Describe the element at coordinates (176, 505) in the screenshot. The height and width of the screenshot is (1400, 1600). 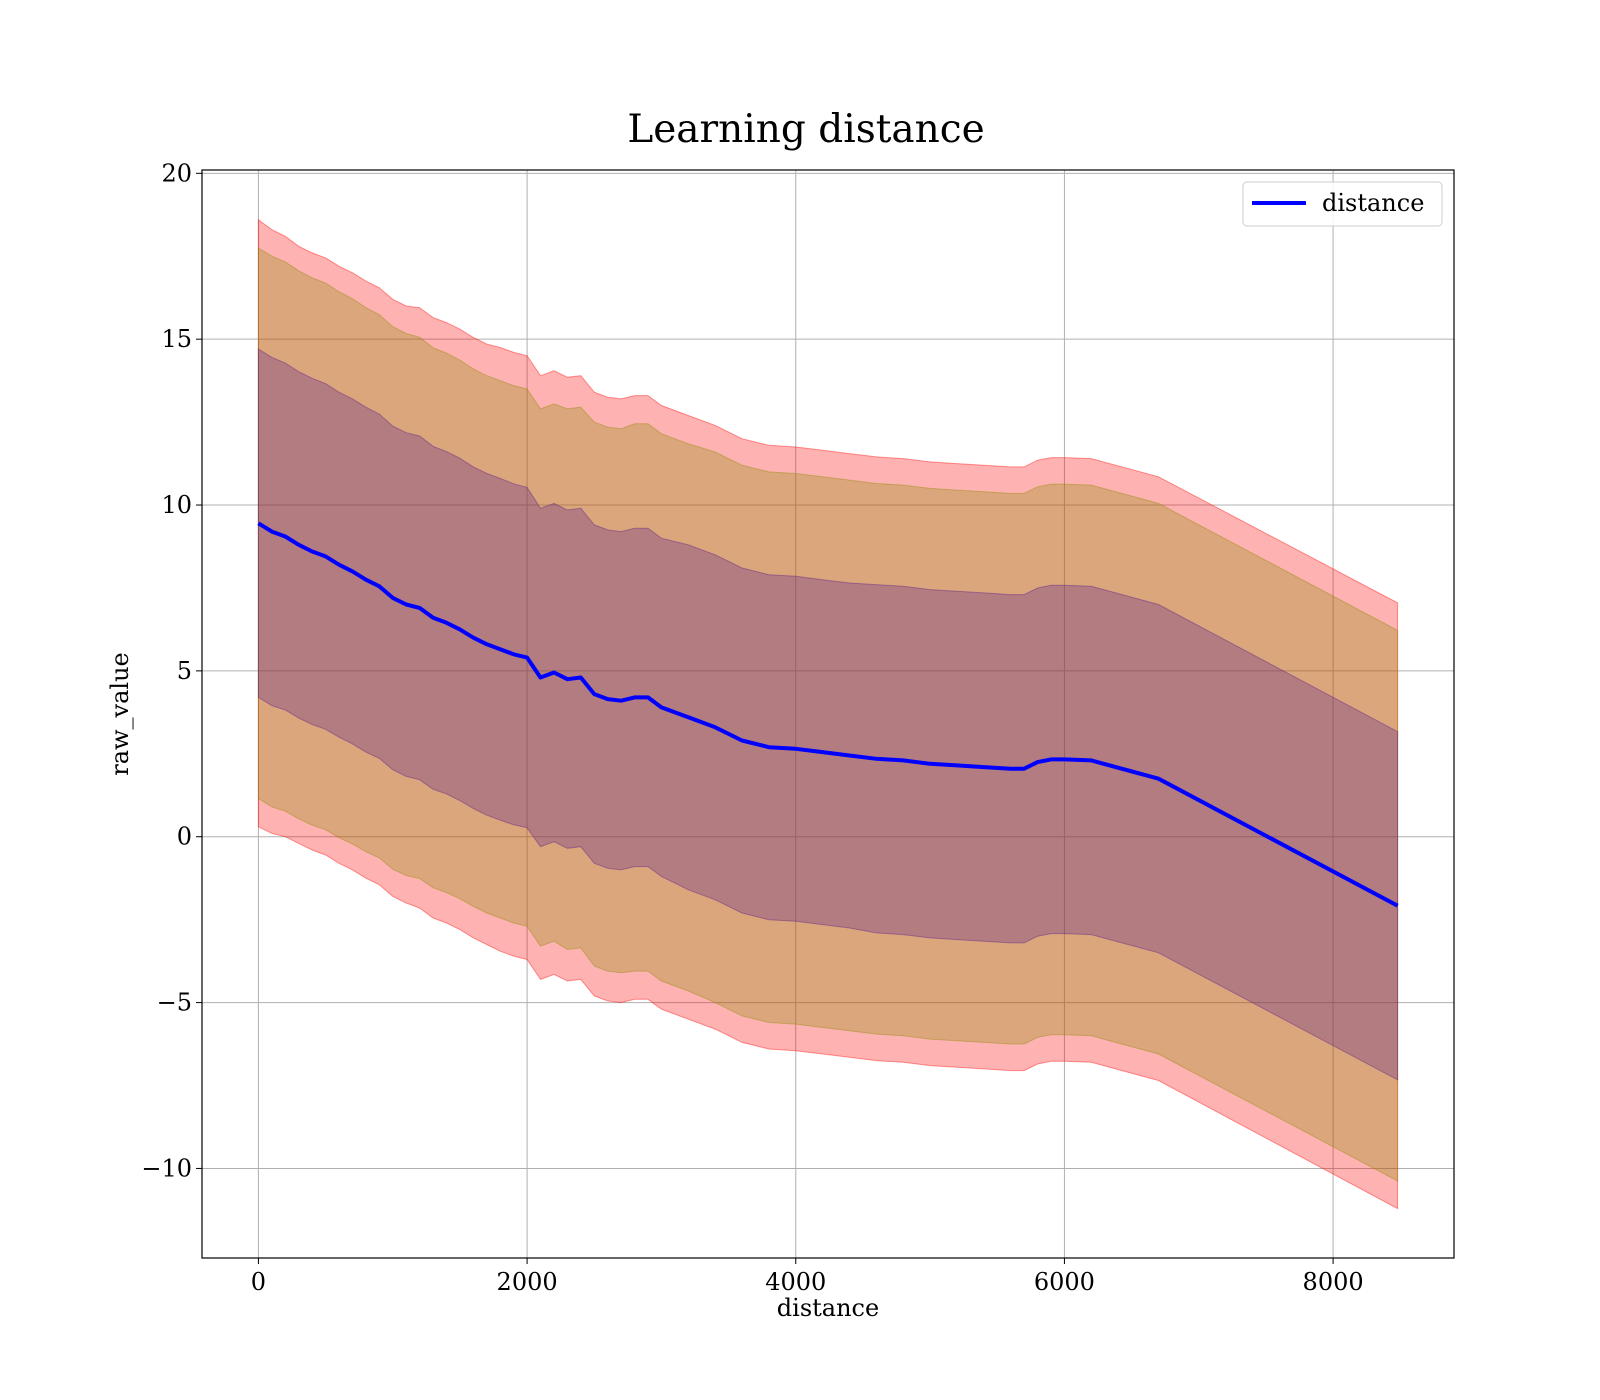
I see `y-tick-label: 10` at that location.